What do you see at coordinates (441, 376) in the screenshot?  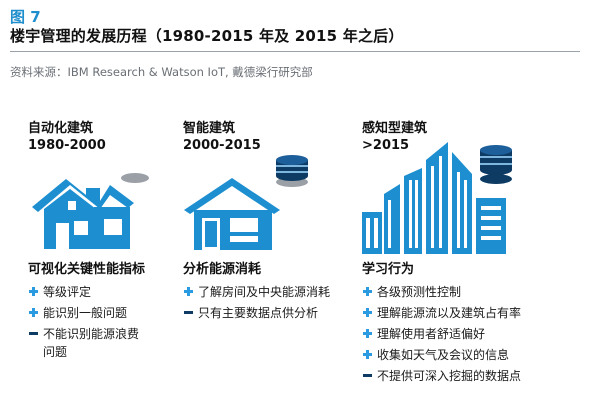 I see `list-item: 不提供可深入挖掘的数据点` at bounding box center [441, 376].